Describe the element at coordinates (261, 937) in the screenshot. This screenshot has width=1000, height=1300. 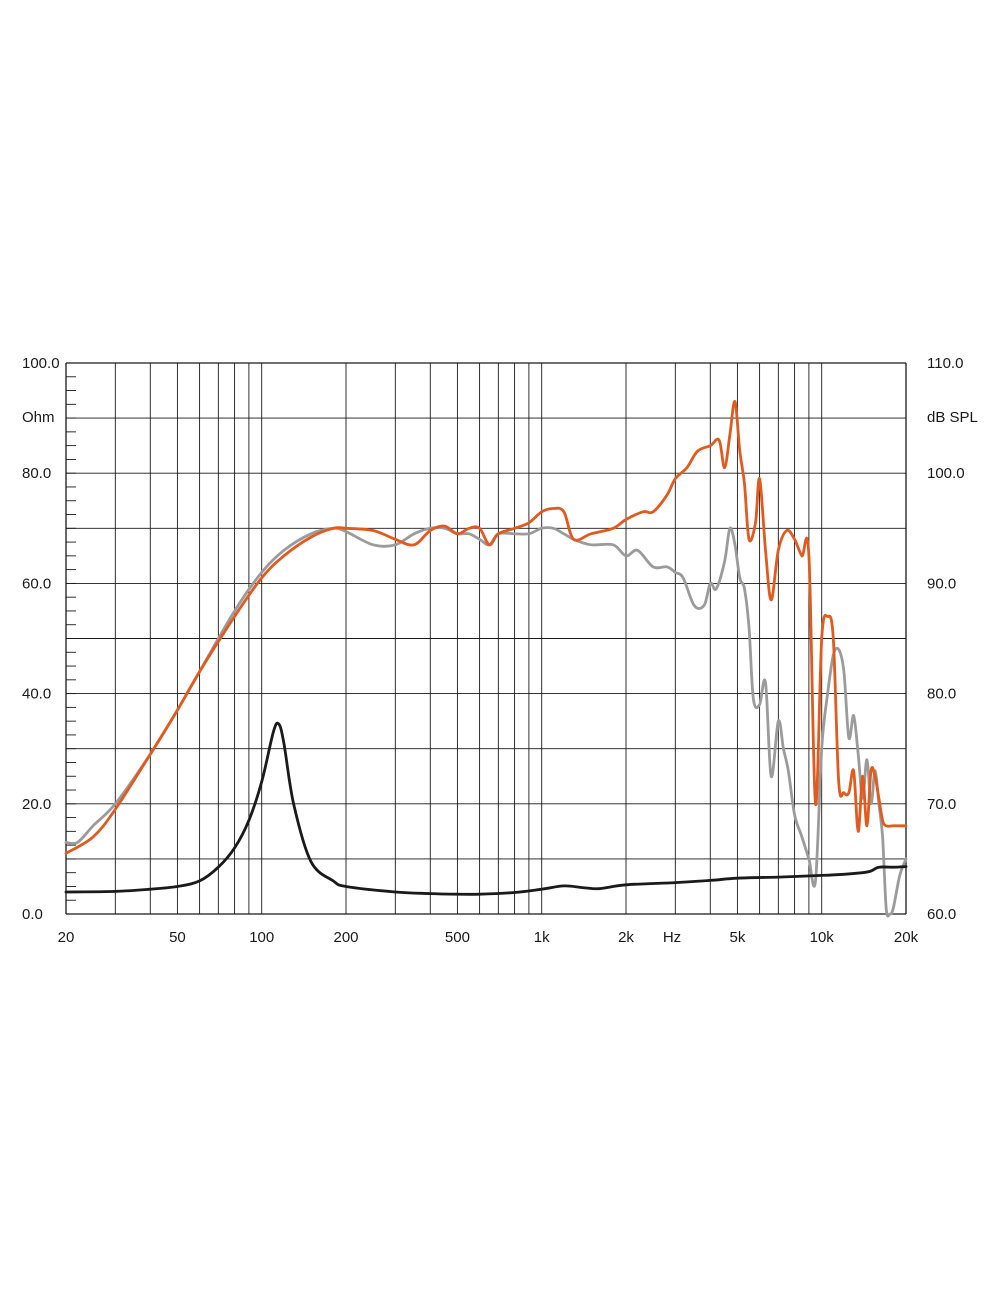
I see `x-tick-label: 100` at that location.